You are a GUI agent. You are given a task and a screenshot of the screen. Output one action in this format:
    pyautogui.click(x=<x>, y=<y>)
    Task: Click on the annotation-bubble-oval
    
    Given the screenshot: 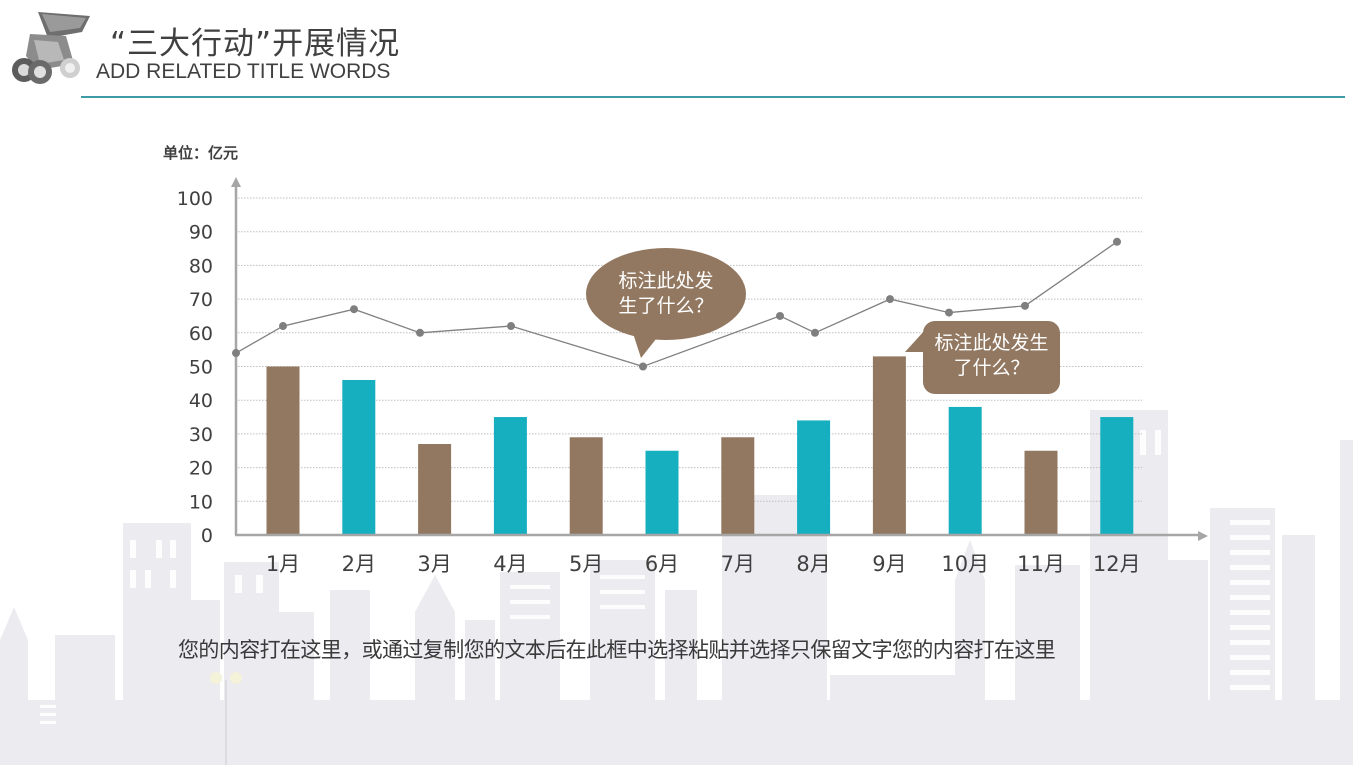 What is the action you would take?
    pyautogui.click(x=666, y=303)
    